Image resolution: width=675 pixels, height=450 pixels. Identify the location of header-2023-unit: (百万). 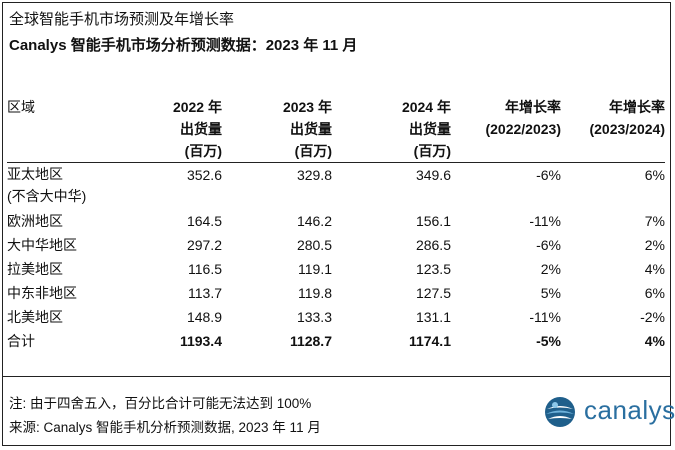
(313, 151).